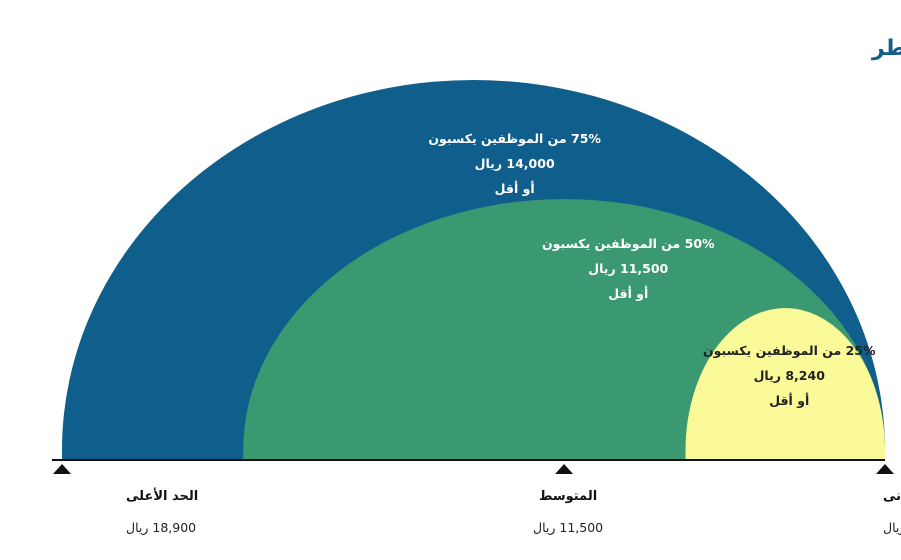 The width and height of the screenshot is (901, 560). Describe the element at coordinates (568, 528) in the screenshot. I see `marker-value-1: 11,500 ريال` at that location.